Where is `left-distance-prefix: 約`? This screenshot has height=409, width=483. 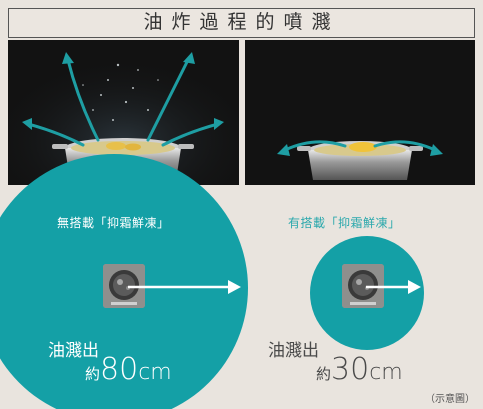
left-distance-prefix: 約 is located at coordinates (93, 374).